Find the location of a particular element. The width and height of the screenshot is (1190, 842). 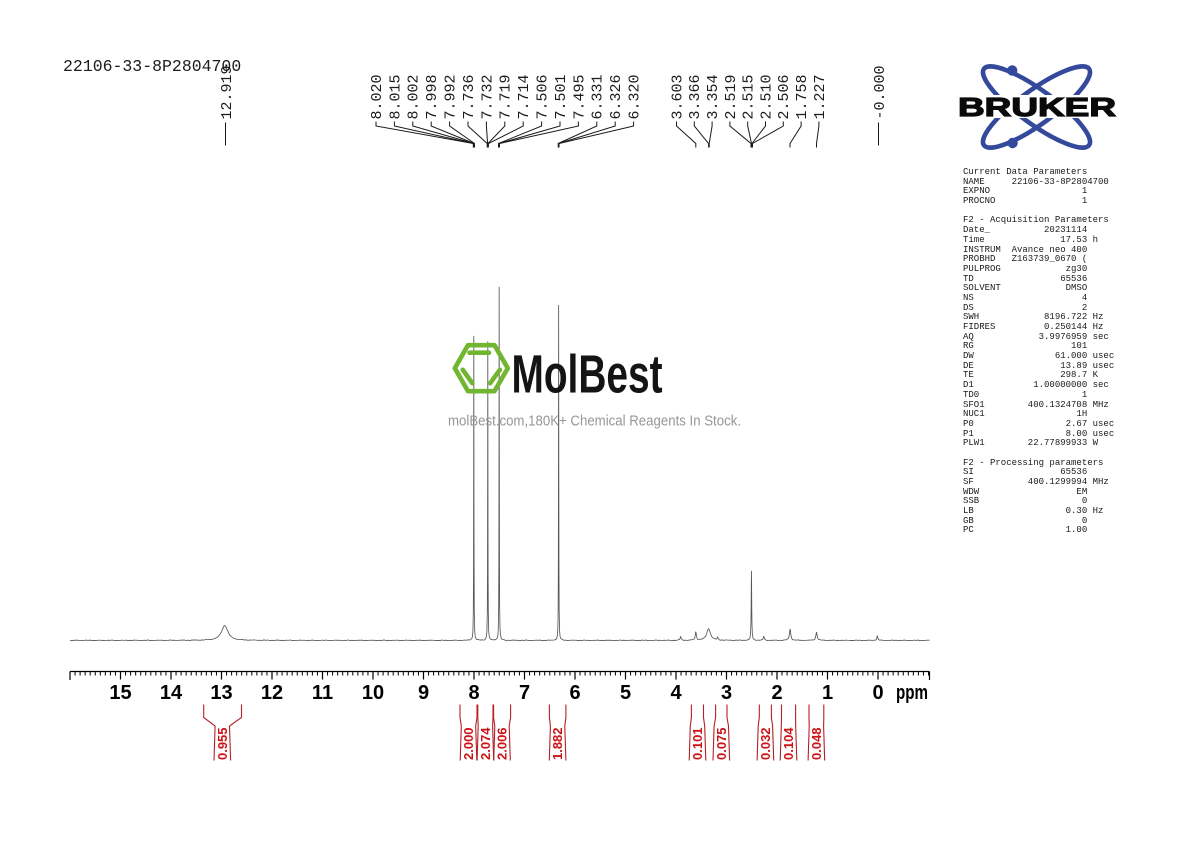

svg-text: 8.002 is located at coordinates (414, 96).